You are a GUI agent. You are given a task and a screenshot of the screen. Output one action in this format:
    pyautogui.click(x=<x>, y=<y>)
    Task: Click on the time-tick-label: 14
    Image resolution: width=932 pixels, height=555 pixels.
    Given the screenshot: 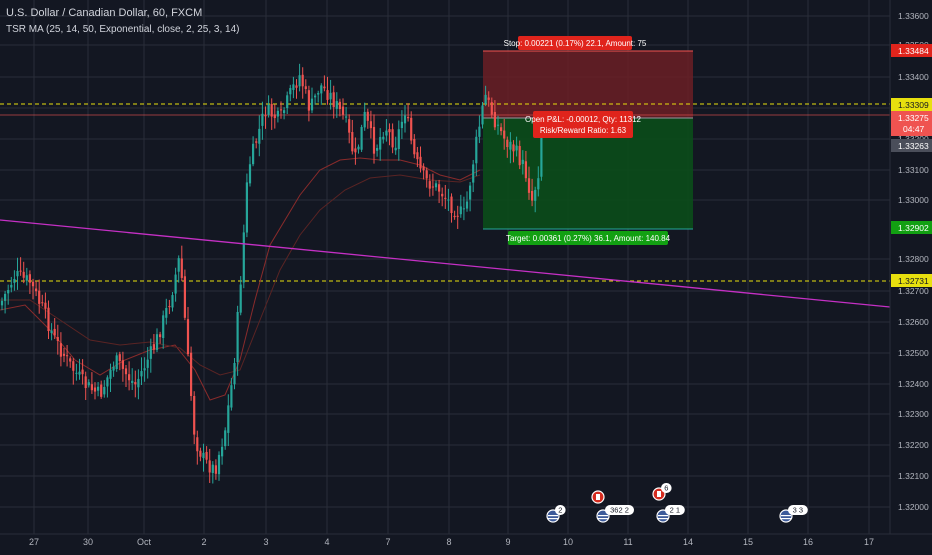 What is the action you would take?
    pyautogui.click(x=688, y=542)
    